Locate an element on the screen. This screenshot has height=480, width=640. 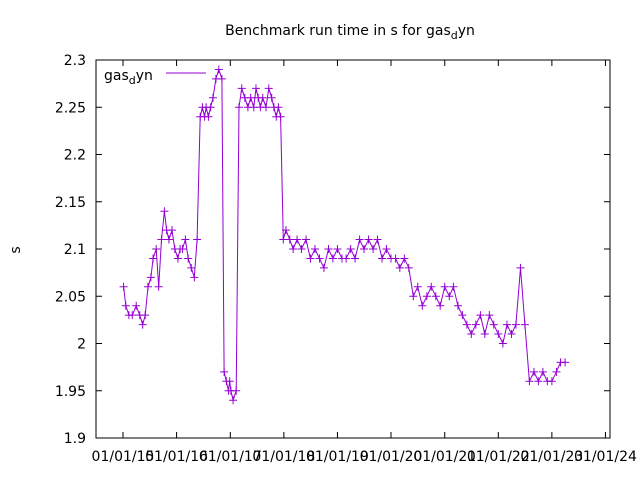
y-tick-label: 2.2 is located at coordinates (75, 156).